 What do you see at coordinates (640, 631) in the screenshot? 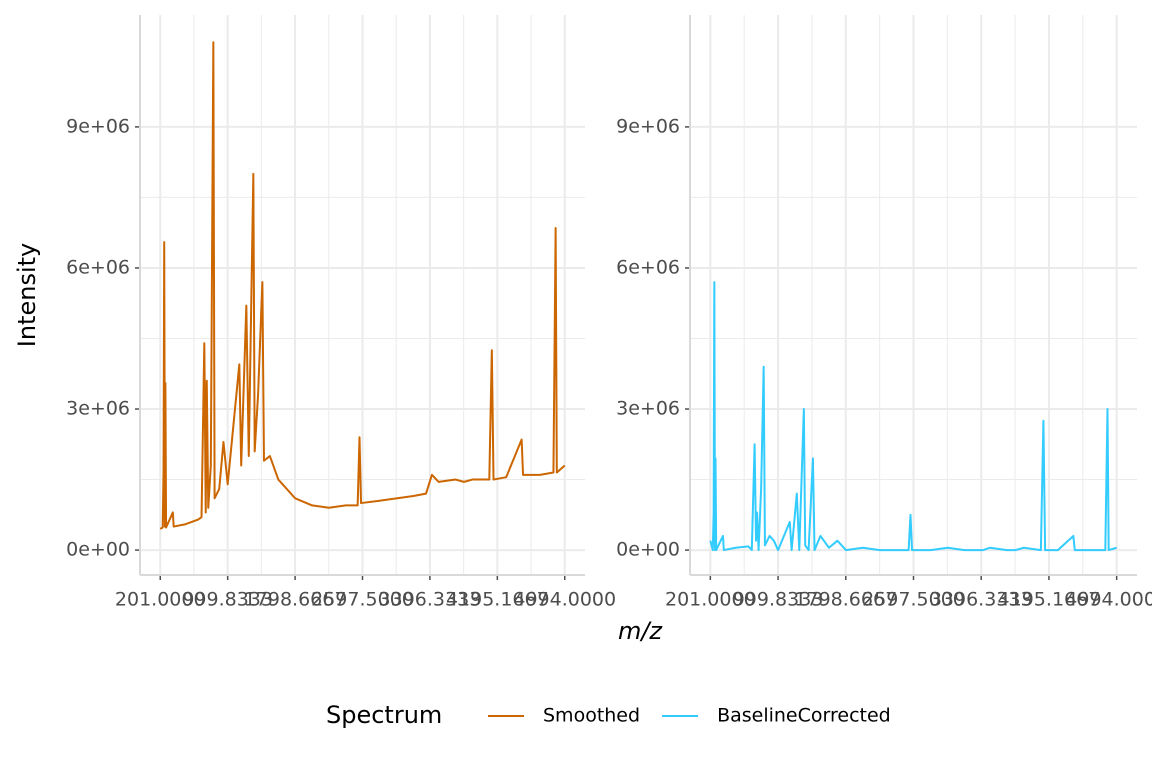
I see `x-axis-title: m/z` at bounding box center [640, 631].